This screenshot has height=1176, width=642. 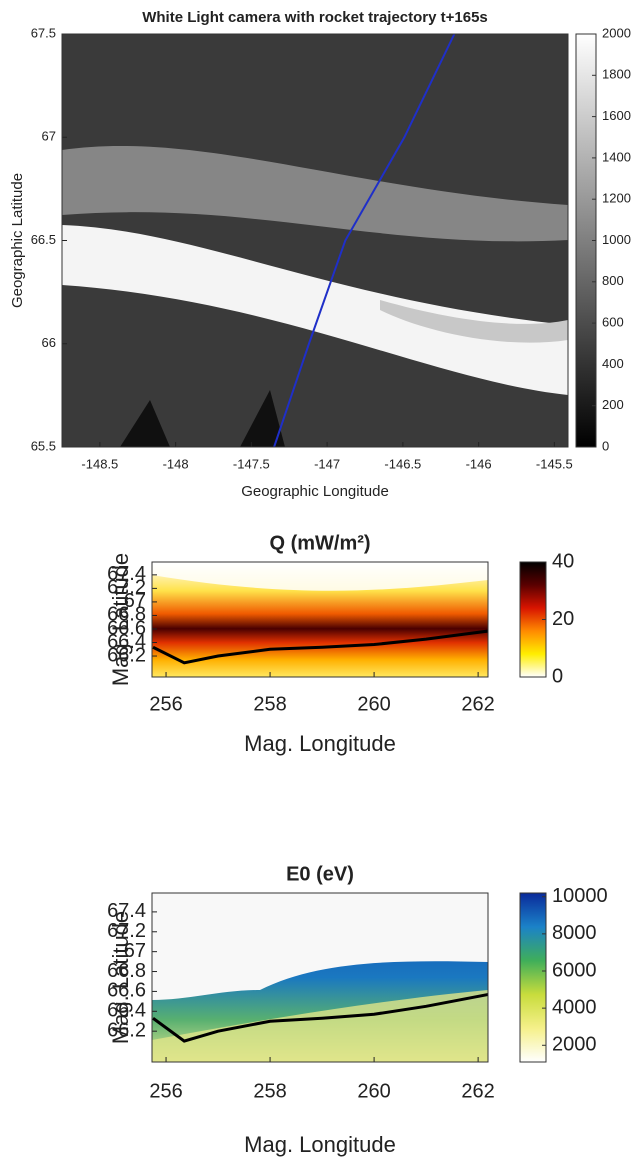 I want to click on y-axis-label: Geographic Latitude, so click(x=17, y=240).